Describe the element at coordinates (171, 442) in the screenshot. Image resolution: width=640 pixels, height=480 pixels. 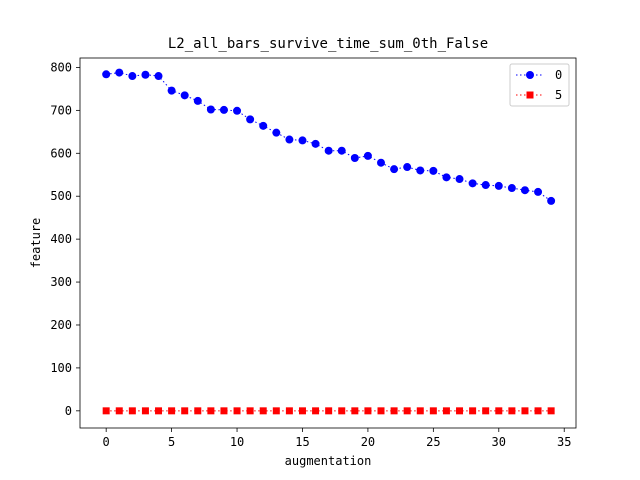
I see `x-tick-label: 5` at that location.